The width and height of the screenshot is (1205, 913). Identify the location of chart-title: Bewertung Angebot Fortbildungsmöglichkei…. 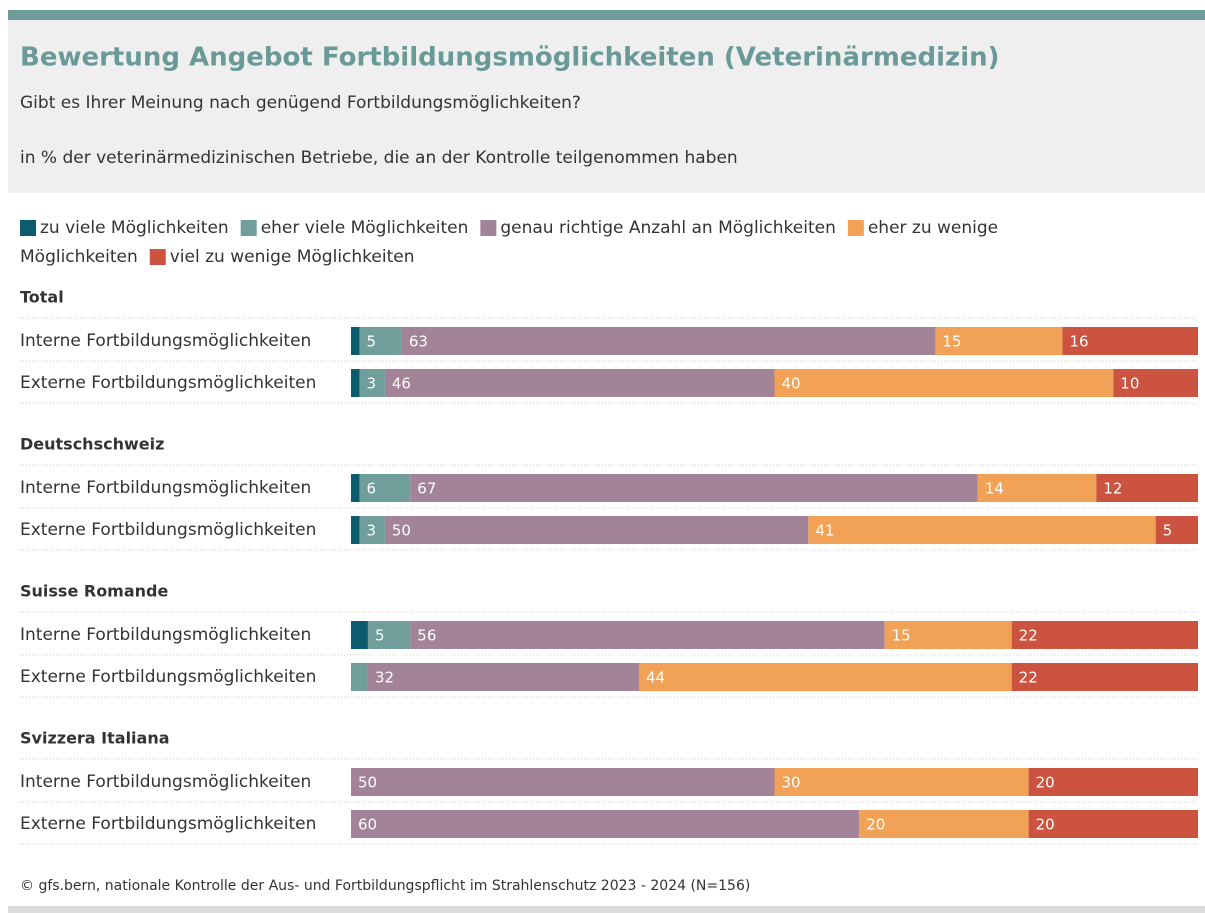
(510, 58).